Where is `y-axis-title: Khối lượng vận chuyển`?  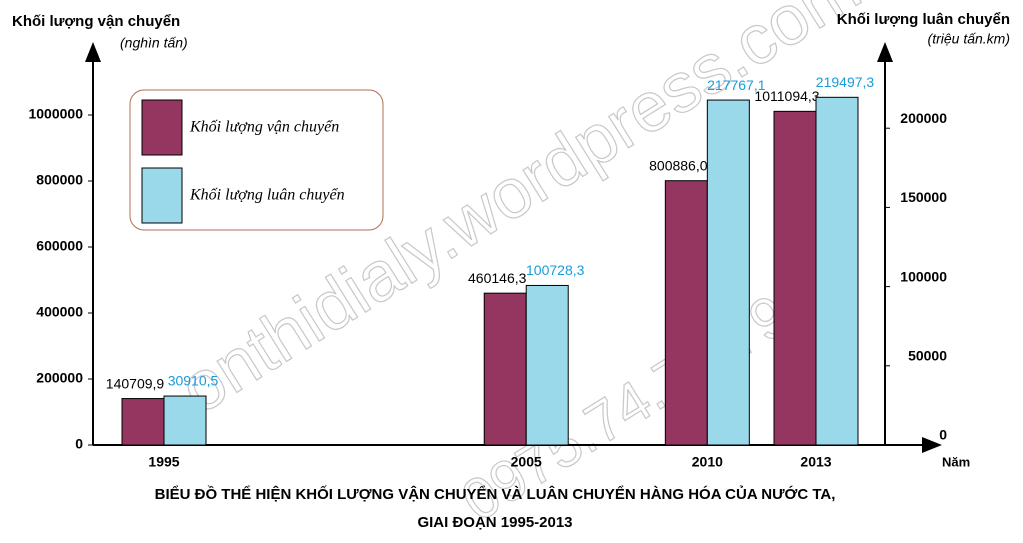 y-axis-title: Khối lượng vận chuyển is located at coordinates (96, 21).